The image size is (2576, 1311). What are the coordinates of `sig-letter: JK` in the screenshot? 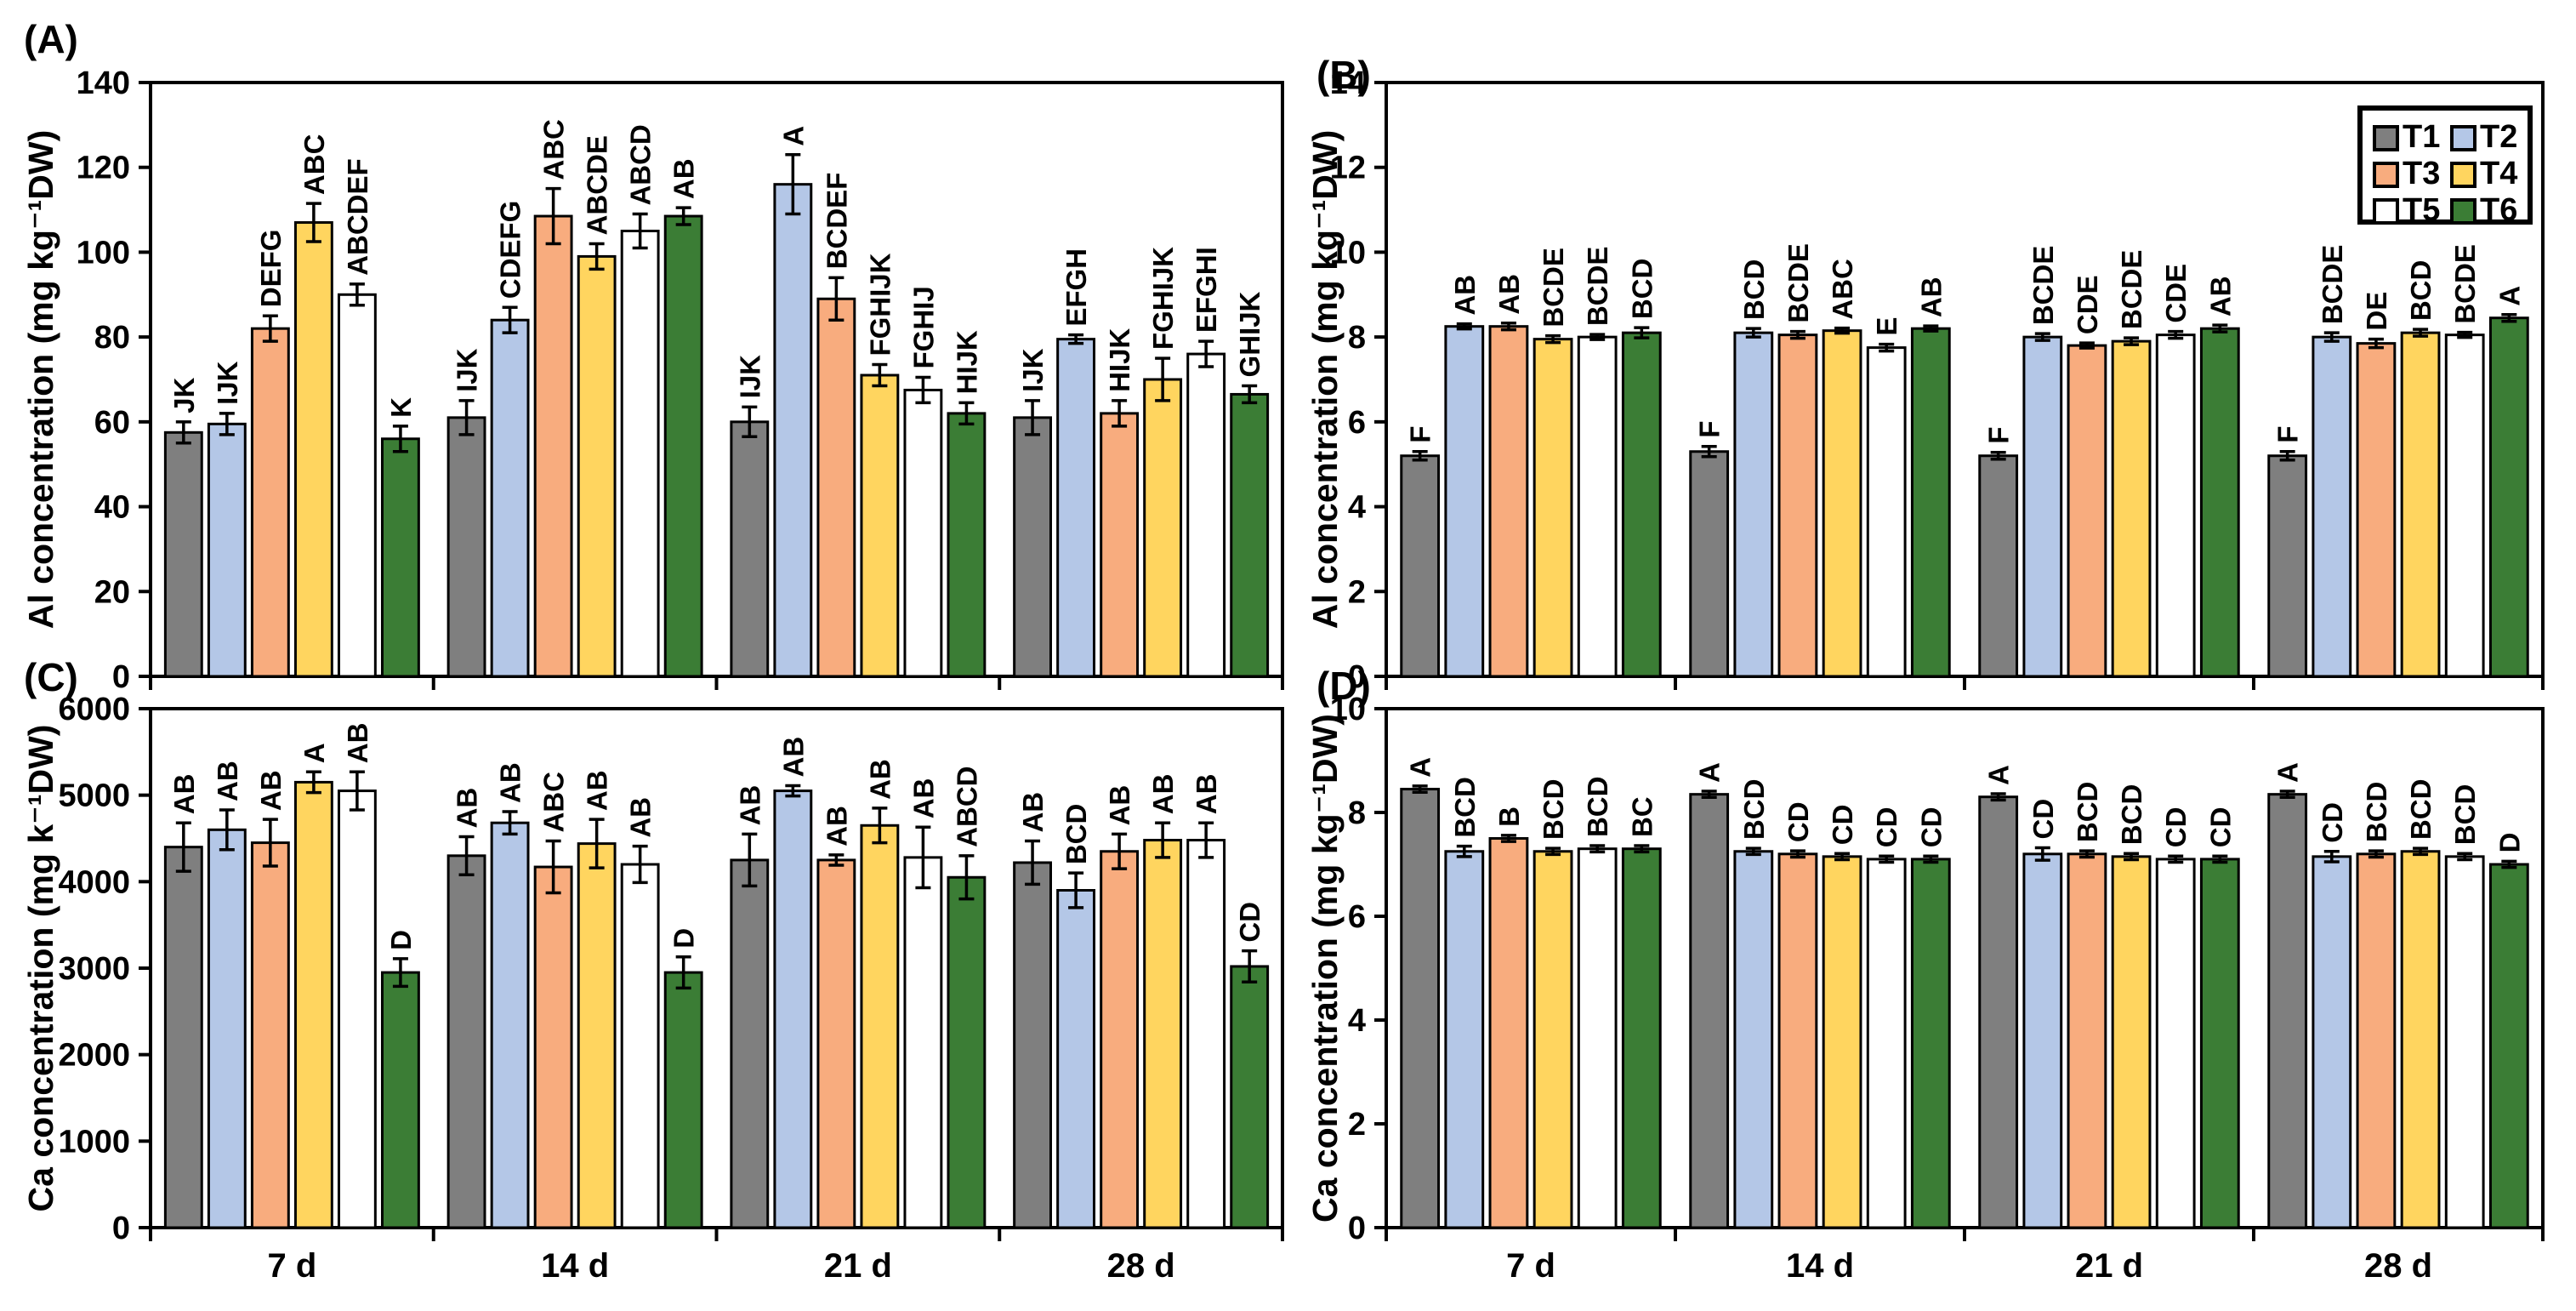 It's located at (184, 396).